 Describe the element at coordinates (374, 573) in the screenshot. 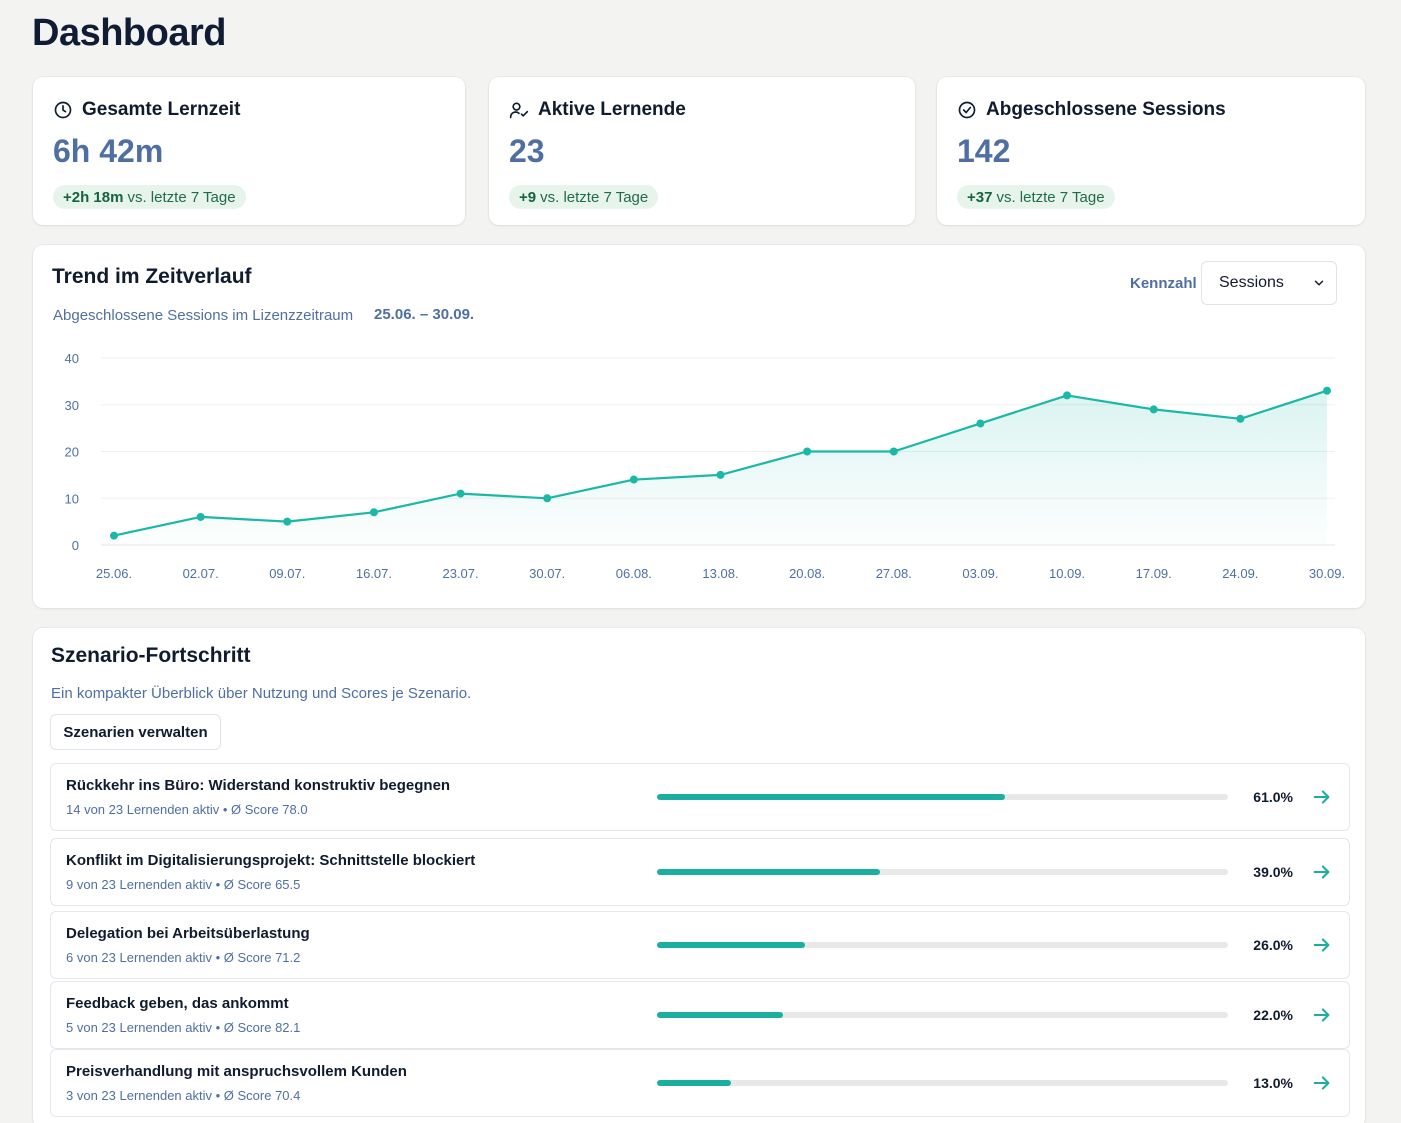

I see `x-tick-label: 16.07.` at that location.